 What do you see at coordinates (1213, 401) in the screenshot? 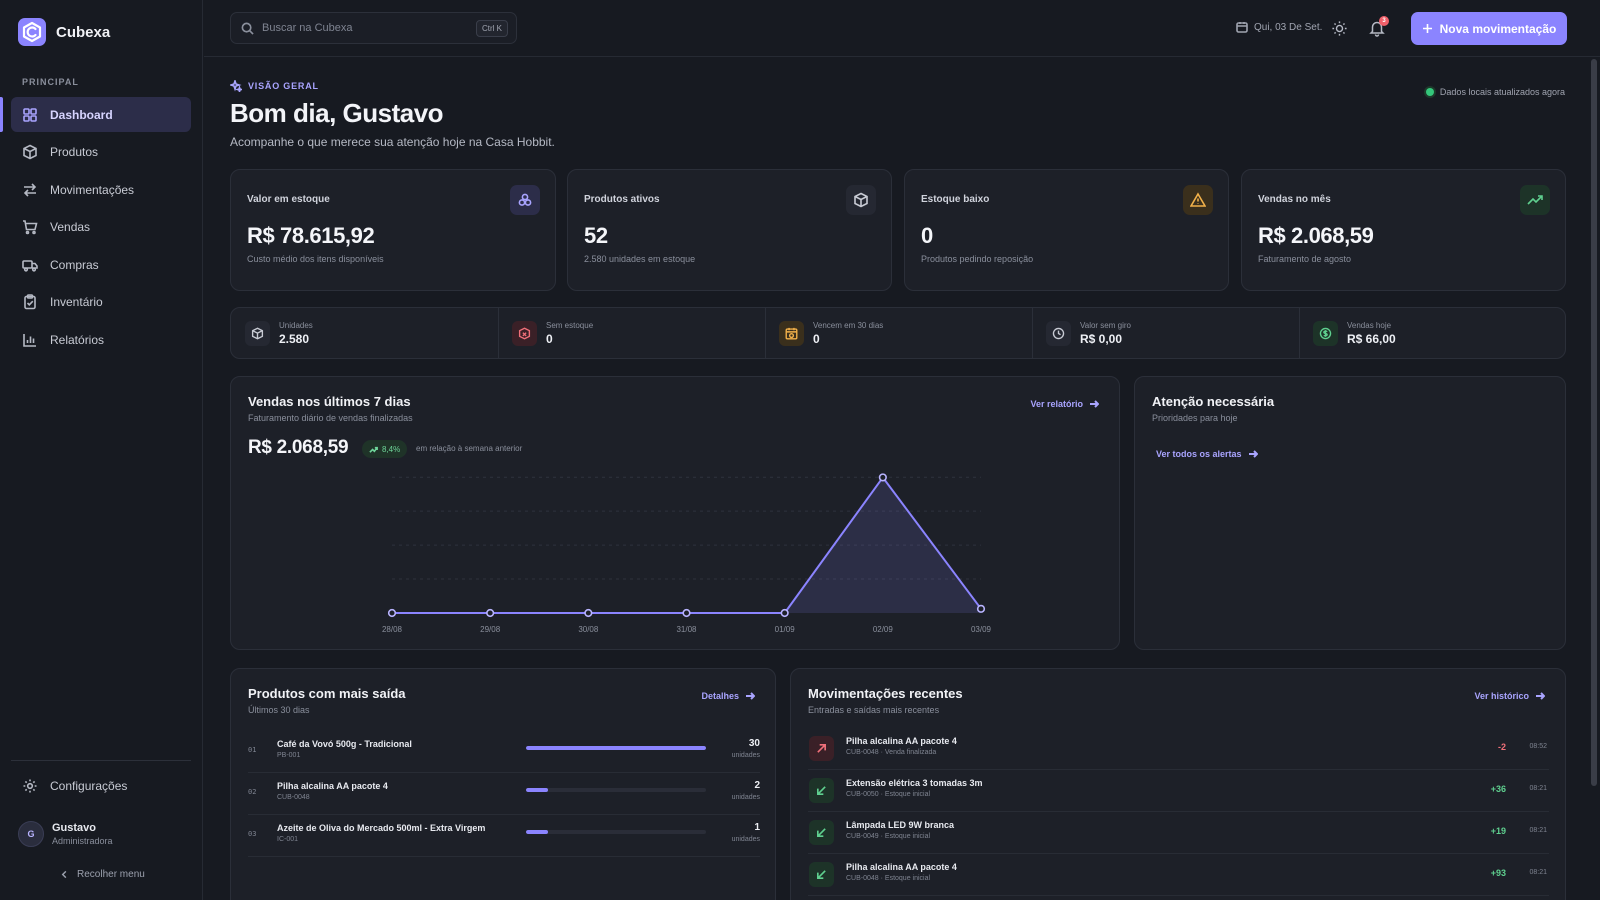
I see `panel-title: Atenção necessária` at bounding box center [1213, 401].